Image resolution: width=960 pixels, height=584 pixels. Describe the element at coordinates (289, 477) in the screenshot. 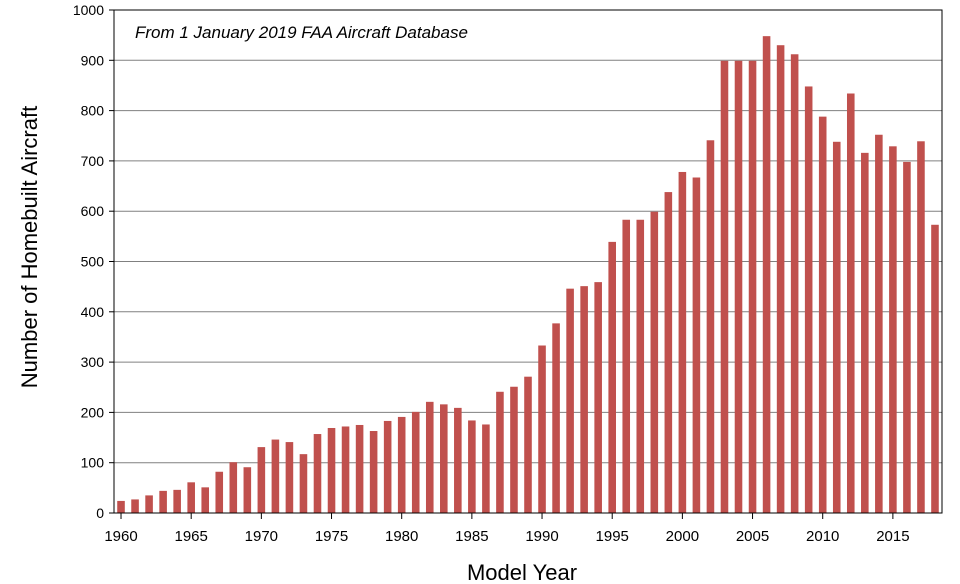

I see `bar-1972` at that location.